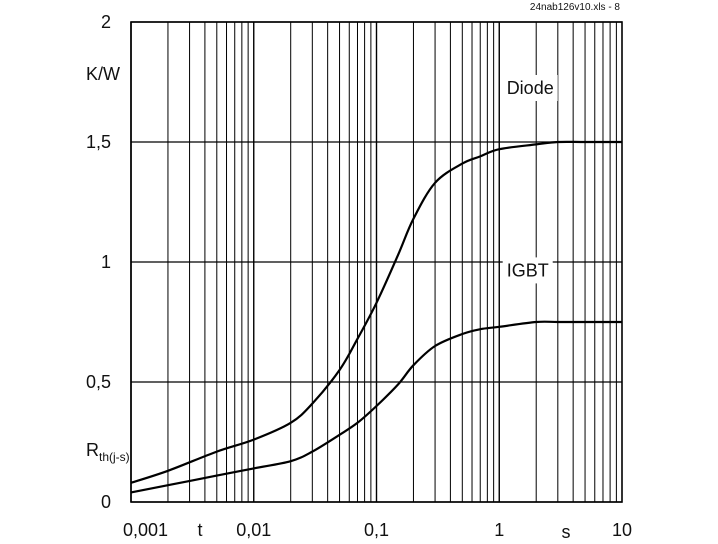 The height and width of the screenshot is (544, 718). I want to click on y-axis-symbol: Rth(j-s), so click(108, 452).